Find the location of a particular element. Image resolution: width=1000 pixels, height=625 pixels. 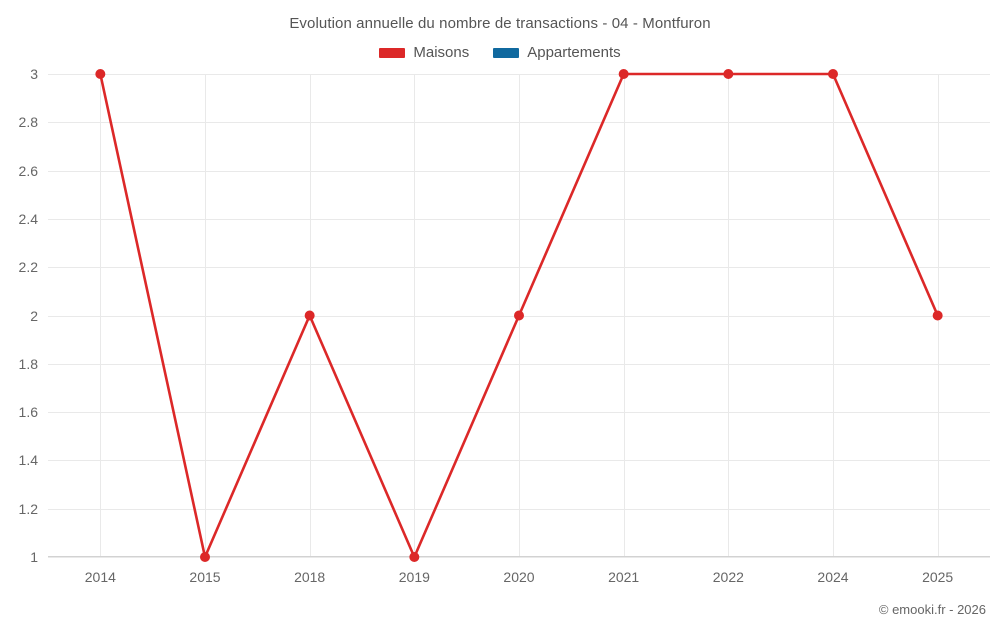

legend-label: Appartements is located at coordinates (574, 52).